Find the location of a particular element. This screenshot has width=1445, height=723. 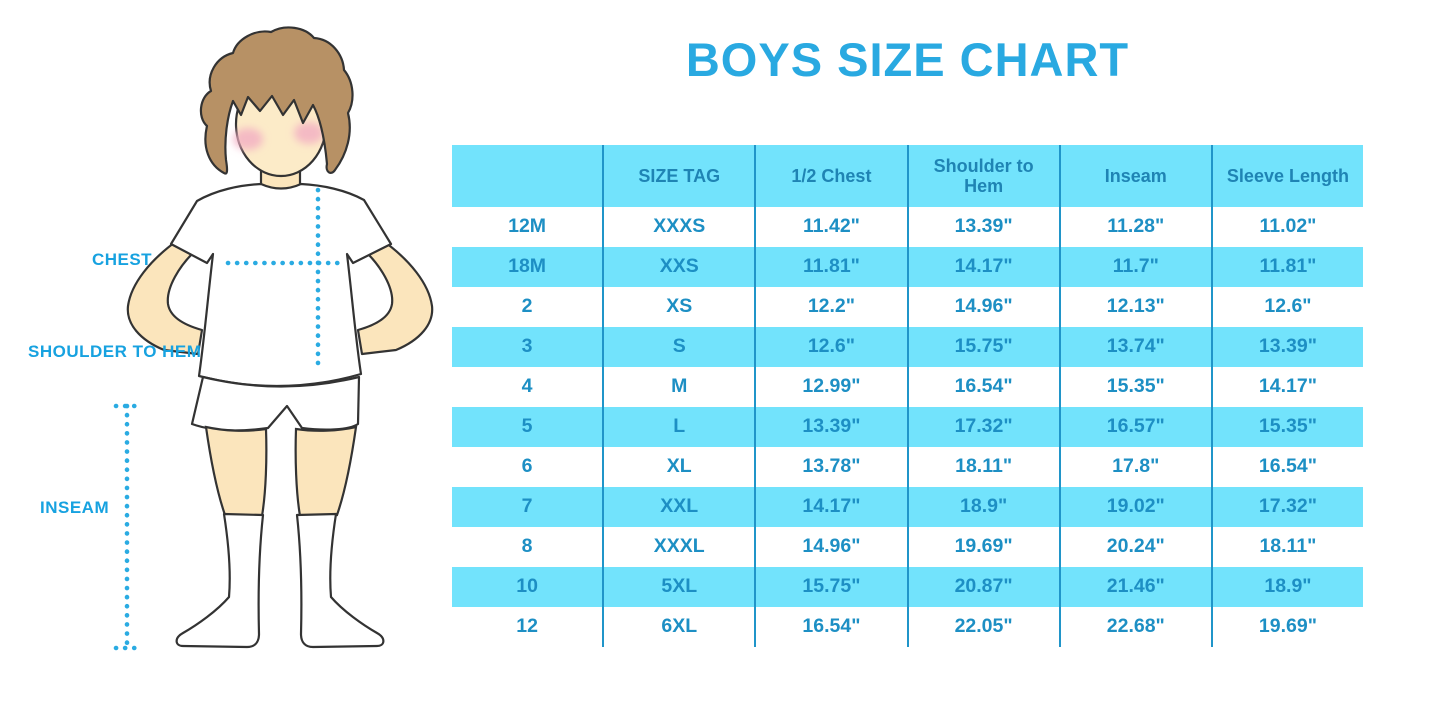

table-row: 4 M 12.99" 16.54" 15.35" 14.17" is located at coordinates (907, 387).